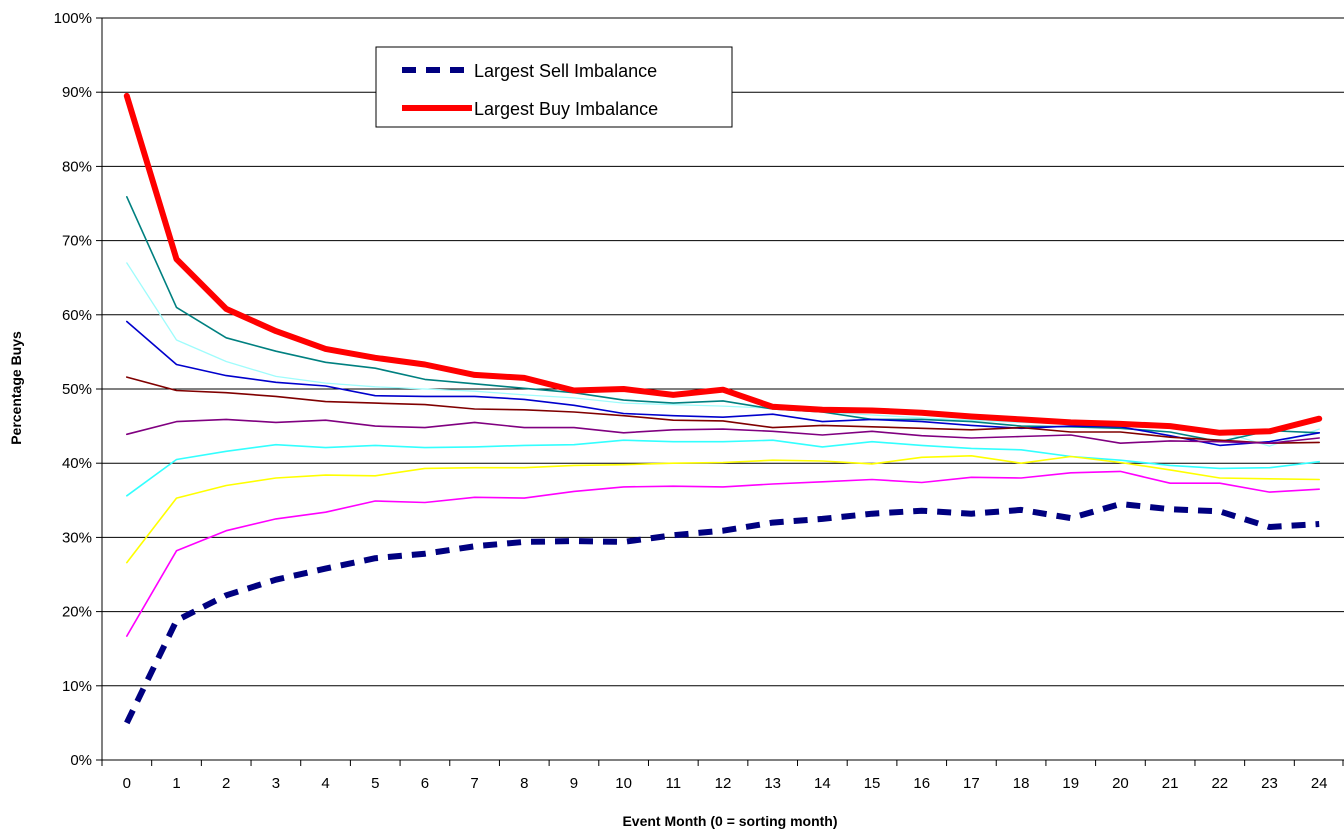 The height and width of the screenshot is (836, 1344). Describe the element at coordinates (1170, 783) in the screenshot. I see `x-tick-label: 21` at that location.